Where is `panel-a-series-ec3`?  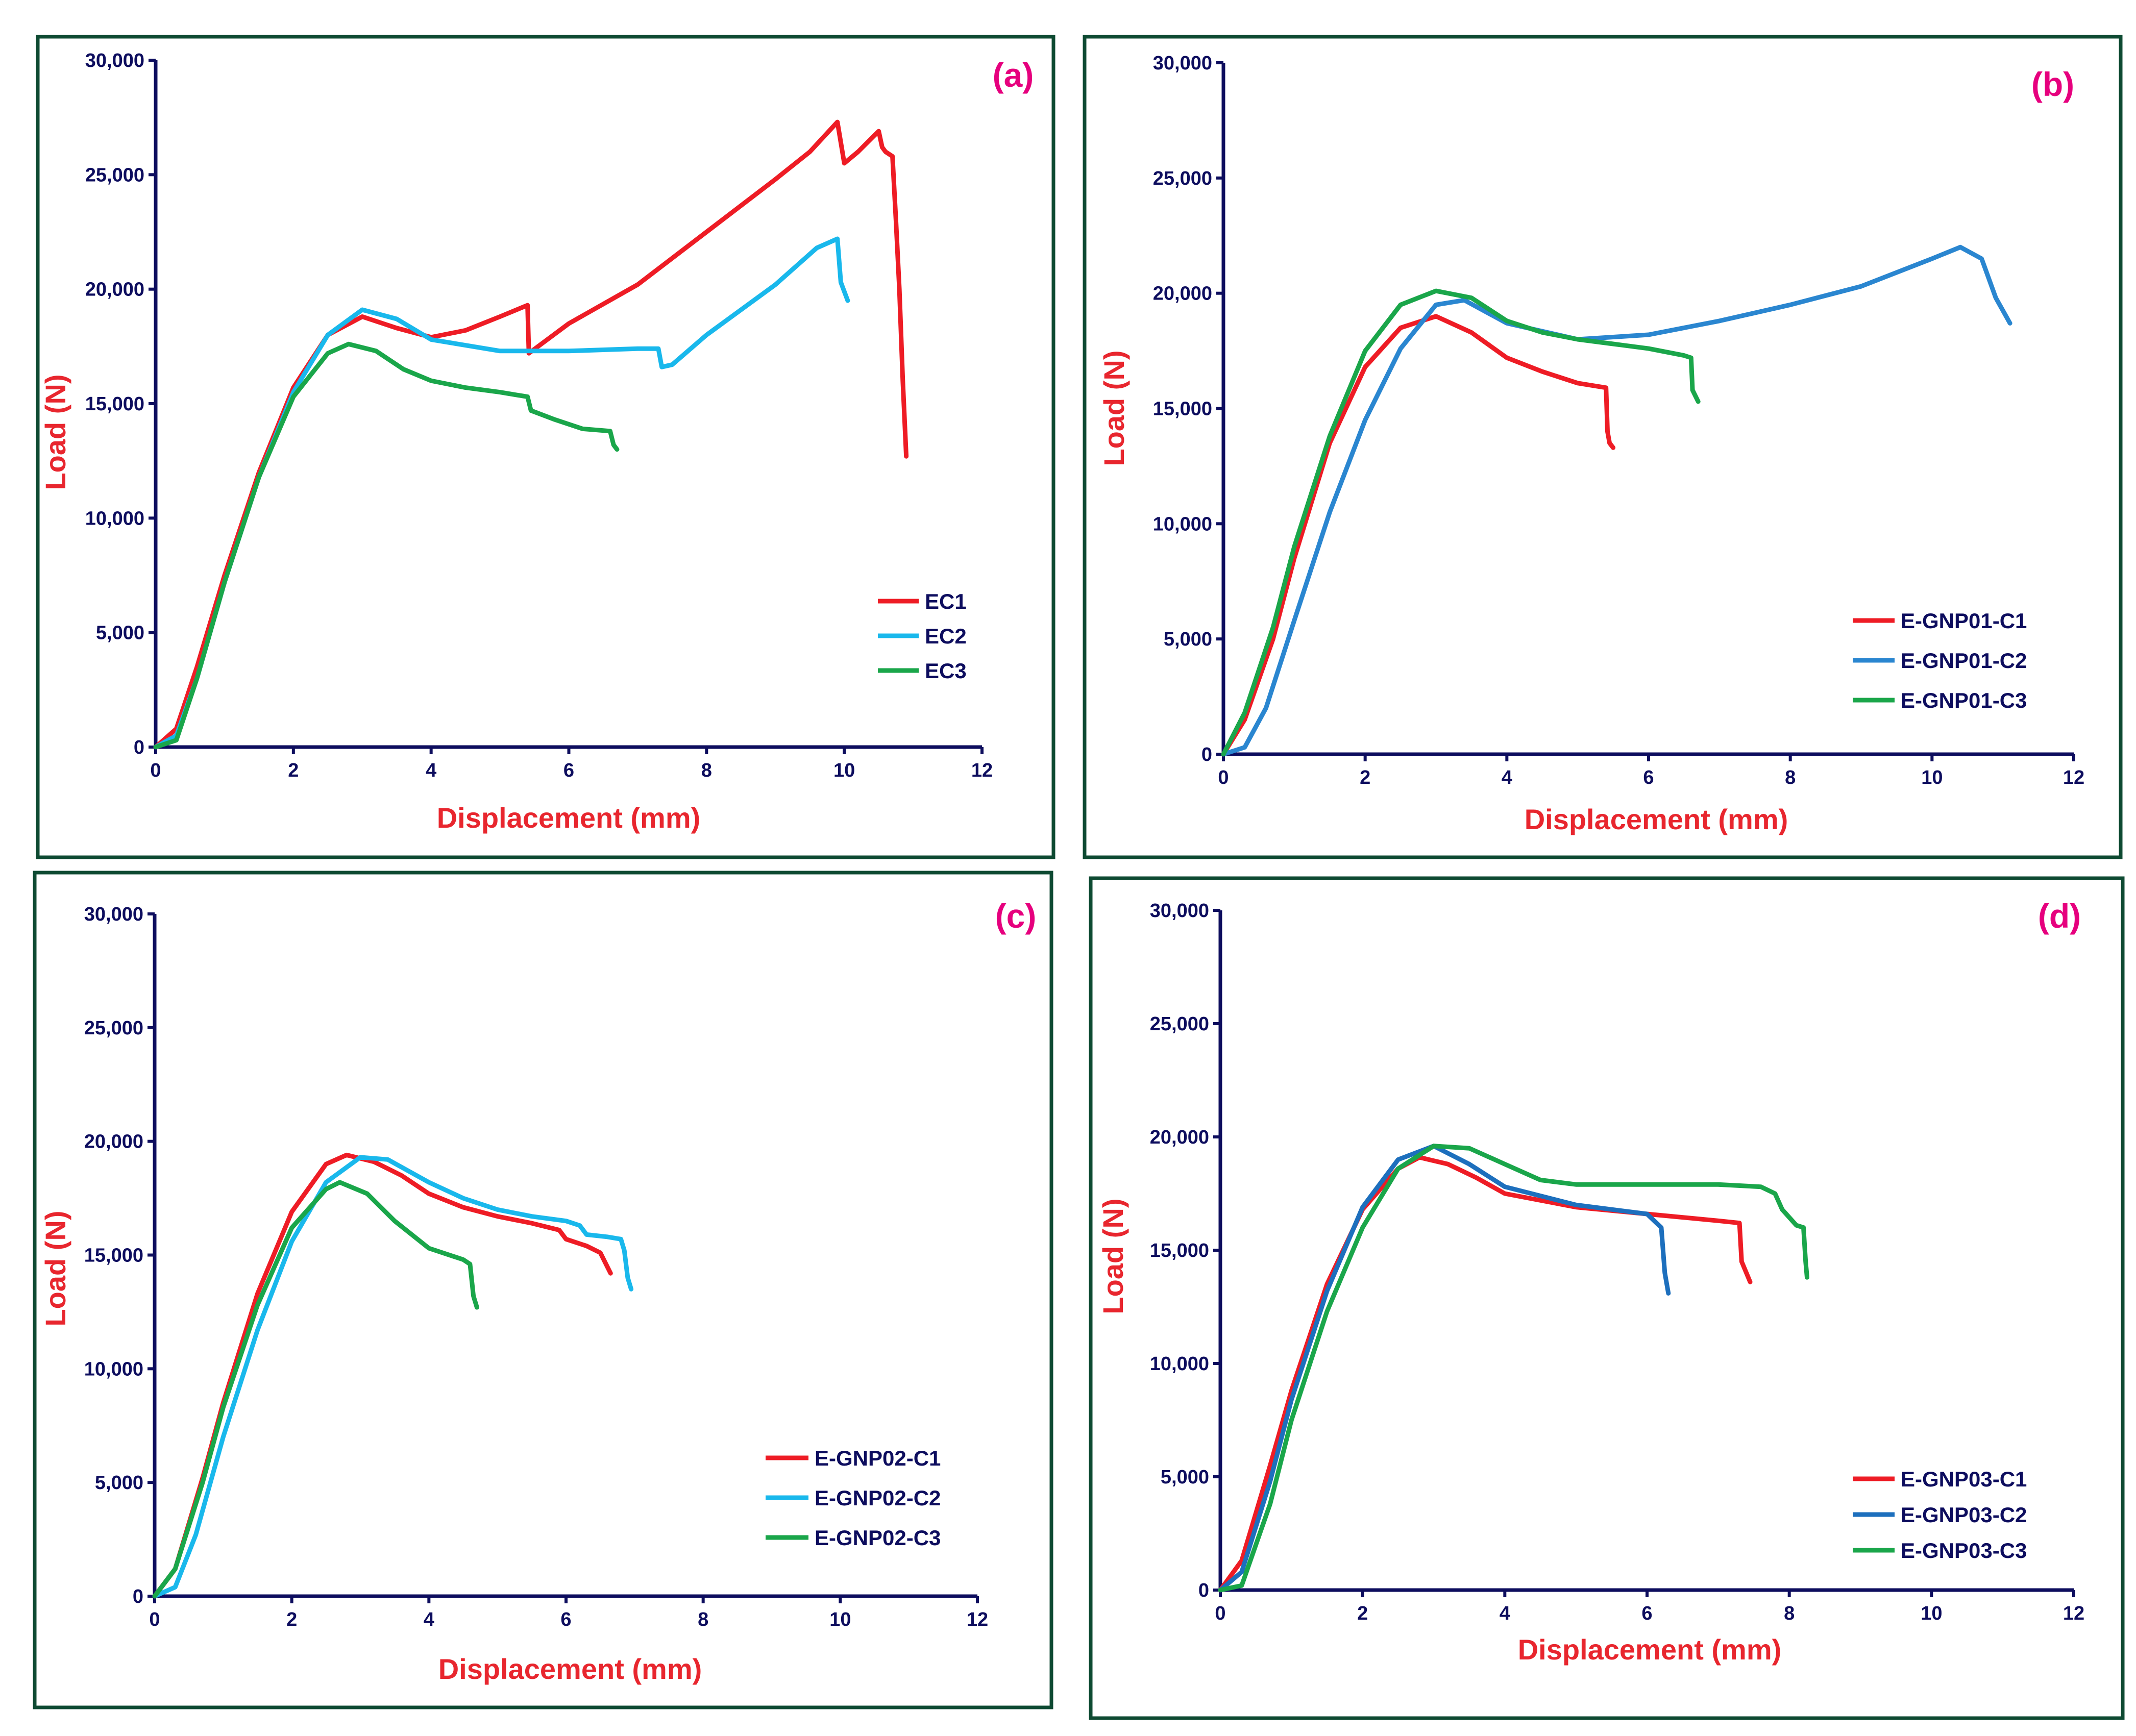 panel-a-series-ec3 is located at coordinates (386, 546).